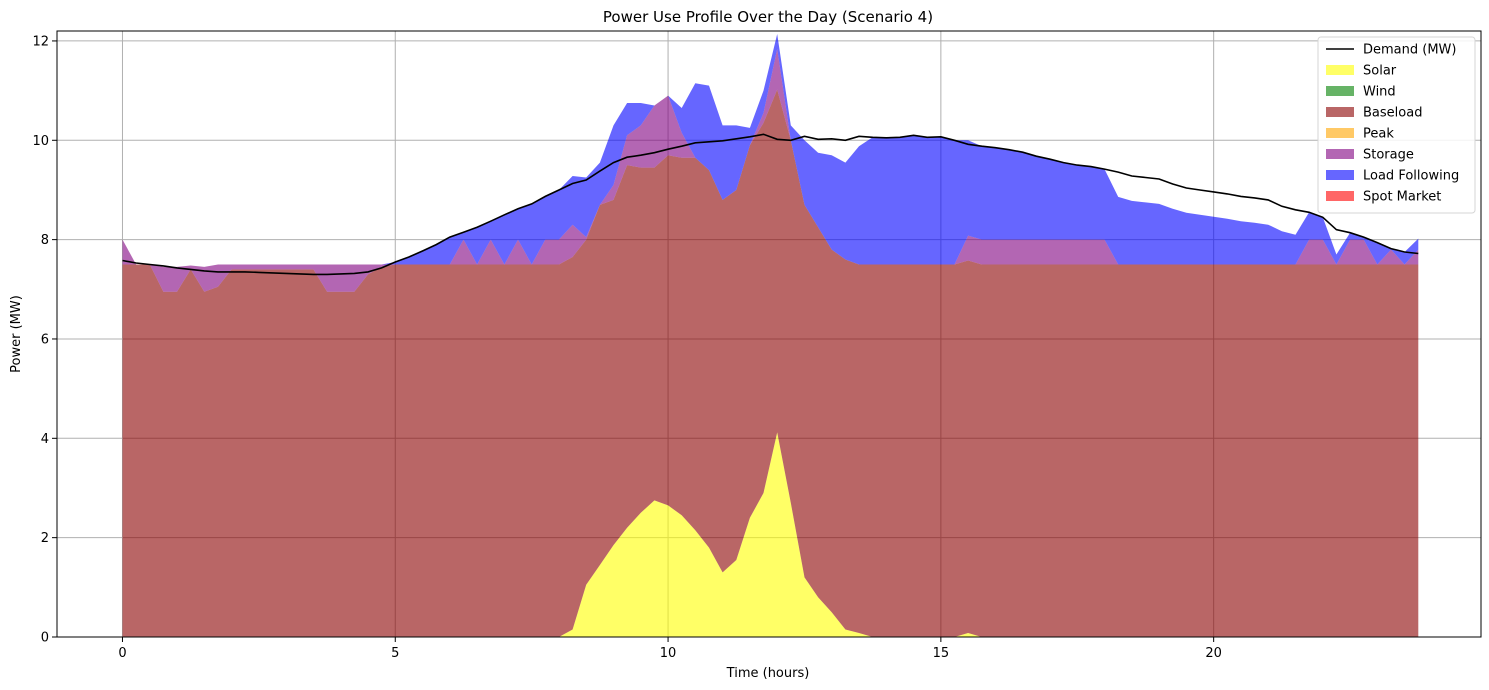 The height and width of the screenshot is (690, 1489). Describe the element at coordinates (1402, 197) in the screenshot. I see `legend-label: Spot Market` at that location.